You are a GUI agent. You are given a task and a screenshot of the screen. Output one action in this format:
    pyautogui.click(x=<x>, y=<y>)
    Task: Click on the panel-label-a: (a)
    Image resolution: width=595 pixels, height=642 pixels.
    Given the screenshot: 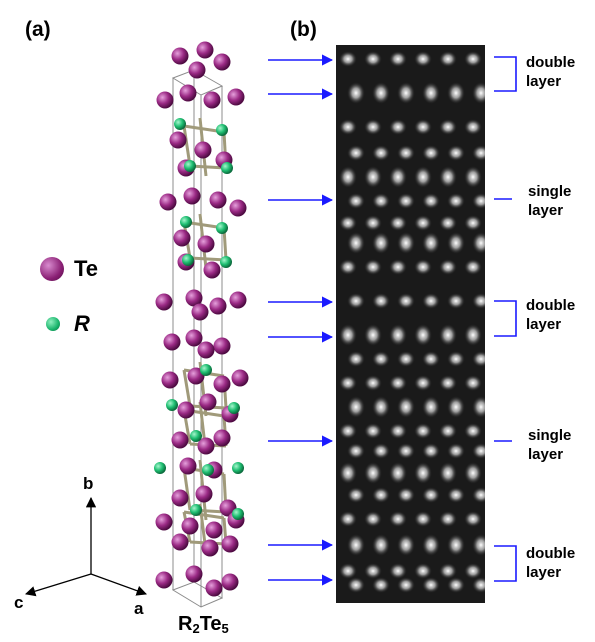 What is the action you would take?
    pyautogui.click(x=38, y=29)
    